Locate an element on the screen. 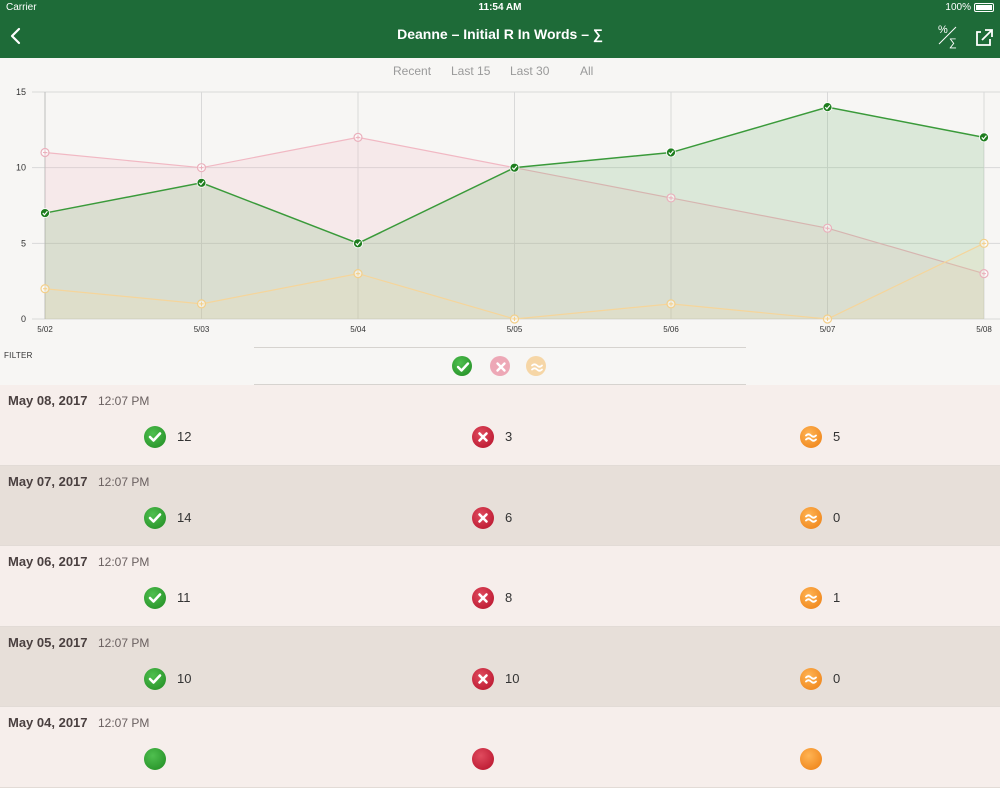  correct-count: 11 is located at coordinates (184, 597).